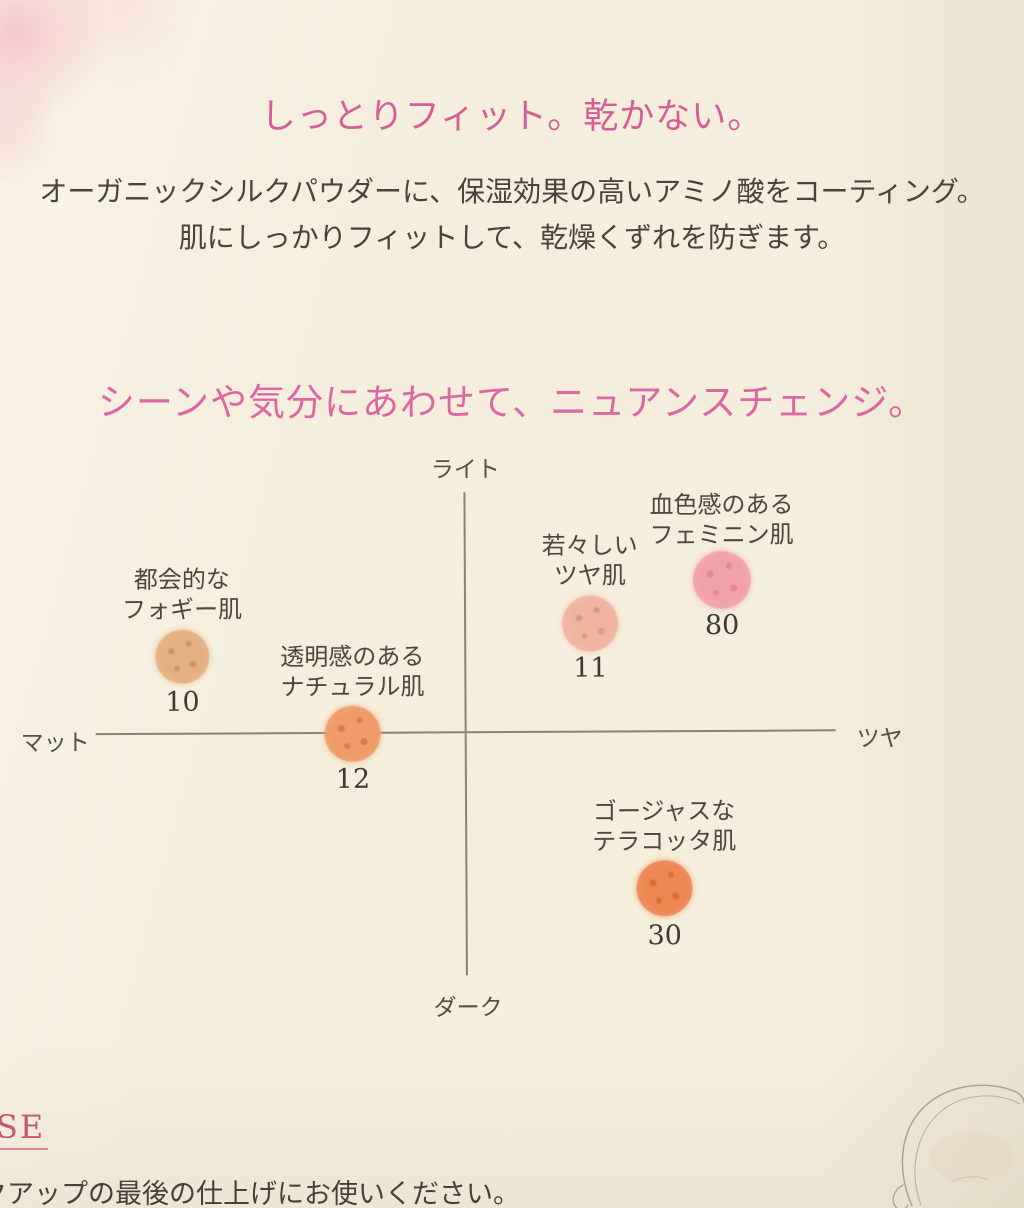 The width and height of the screenshot is (1024, 1208). Describe the element at coordinates (465, 470) in the screenshot. I see `axis-label-light: ライト` at that location.